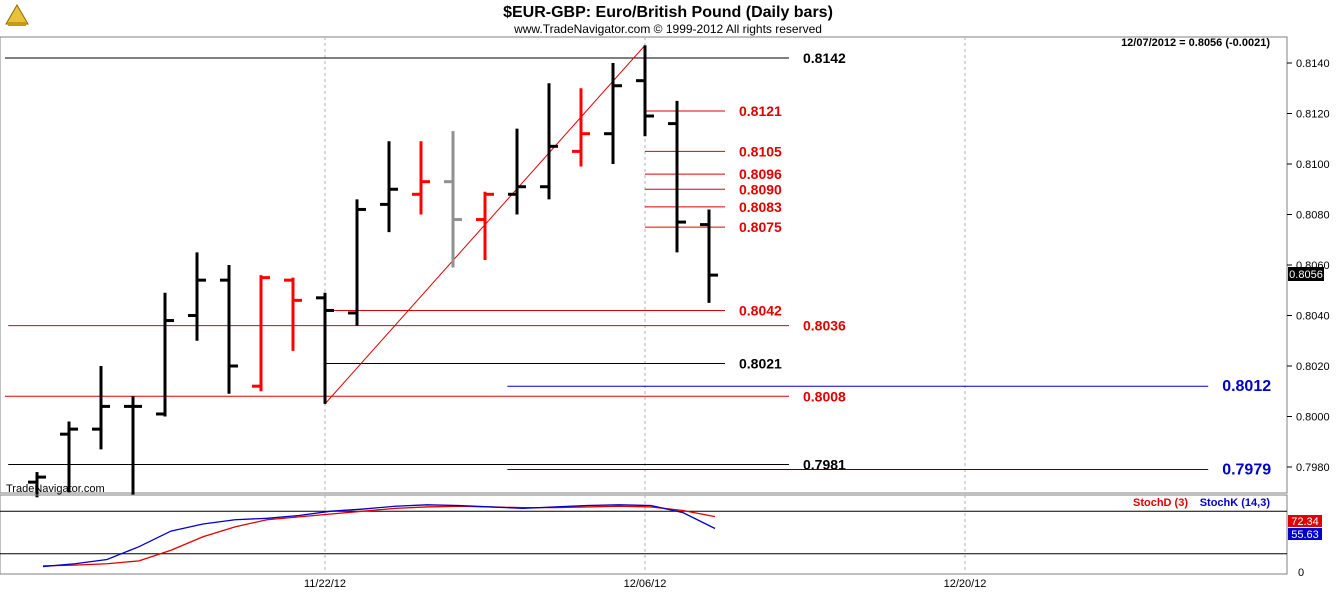 This screenshot has width=1336, height=594. I want to click on date-tick-label: 12/20/12, so click(965, 584).